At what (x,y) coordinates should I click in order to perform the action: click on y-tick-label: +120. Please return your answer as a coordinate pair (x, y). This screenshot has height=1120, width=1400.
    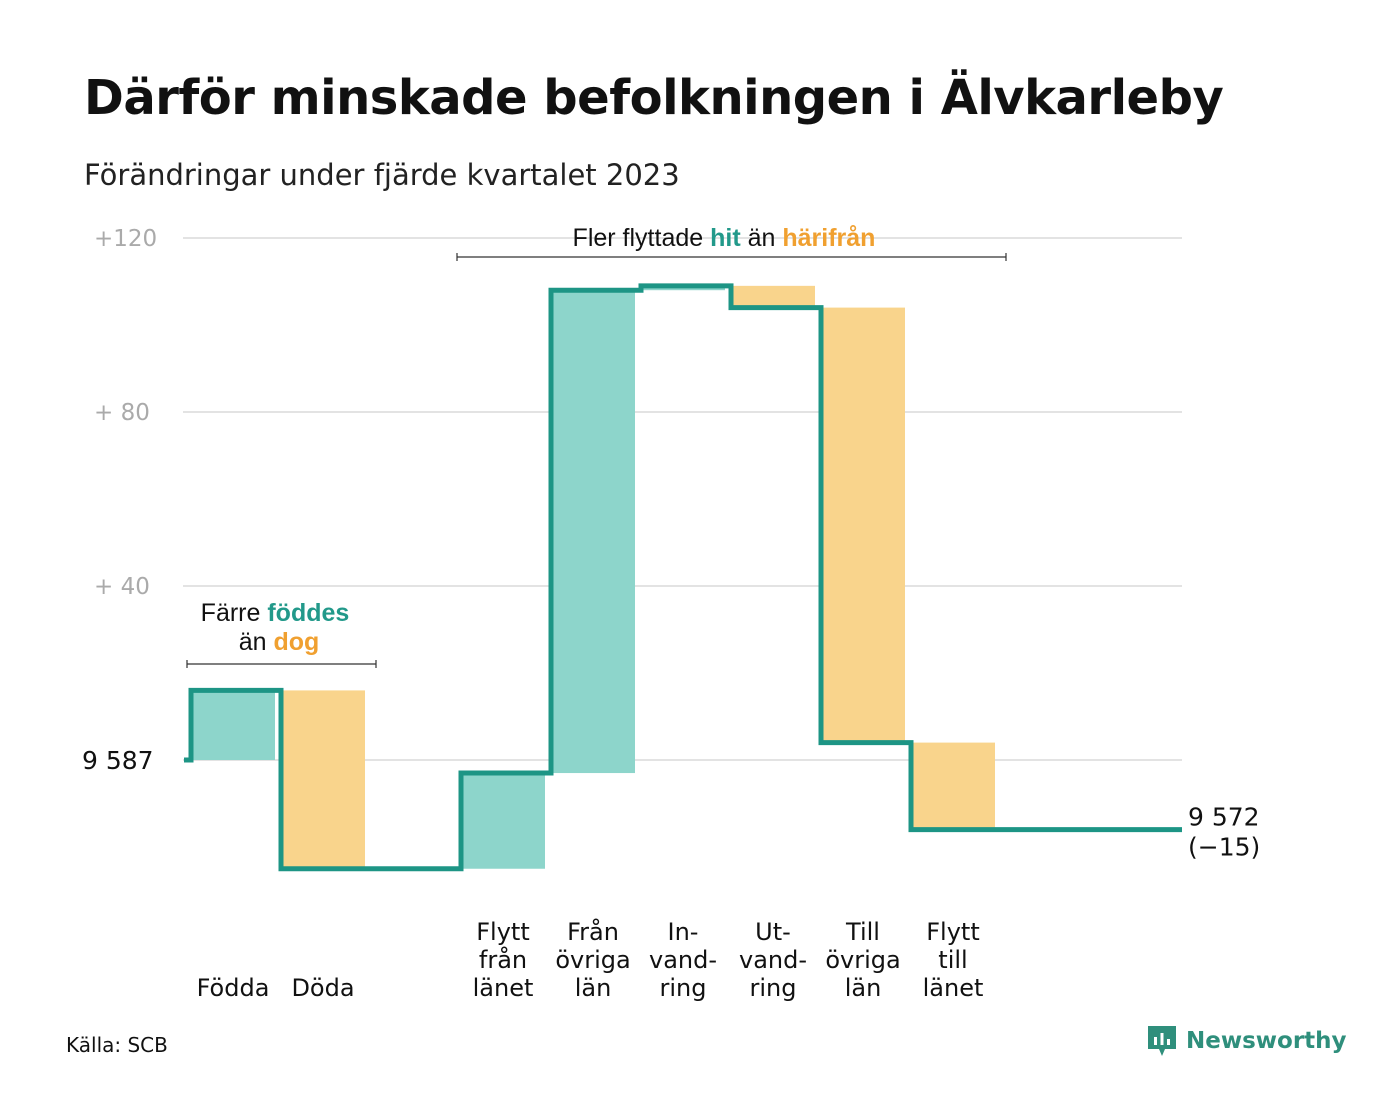
    Looking at the image, I should click on (125, 239).